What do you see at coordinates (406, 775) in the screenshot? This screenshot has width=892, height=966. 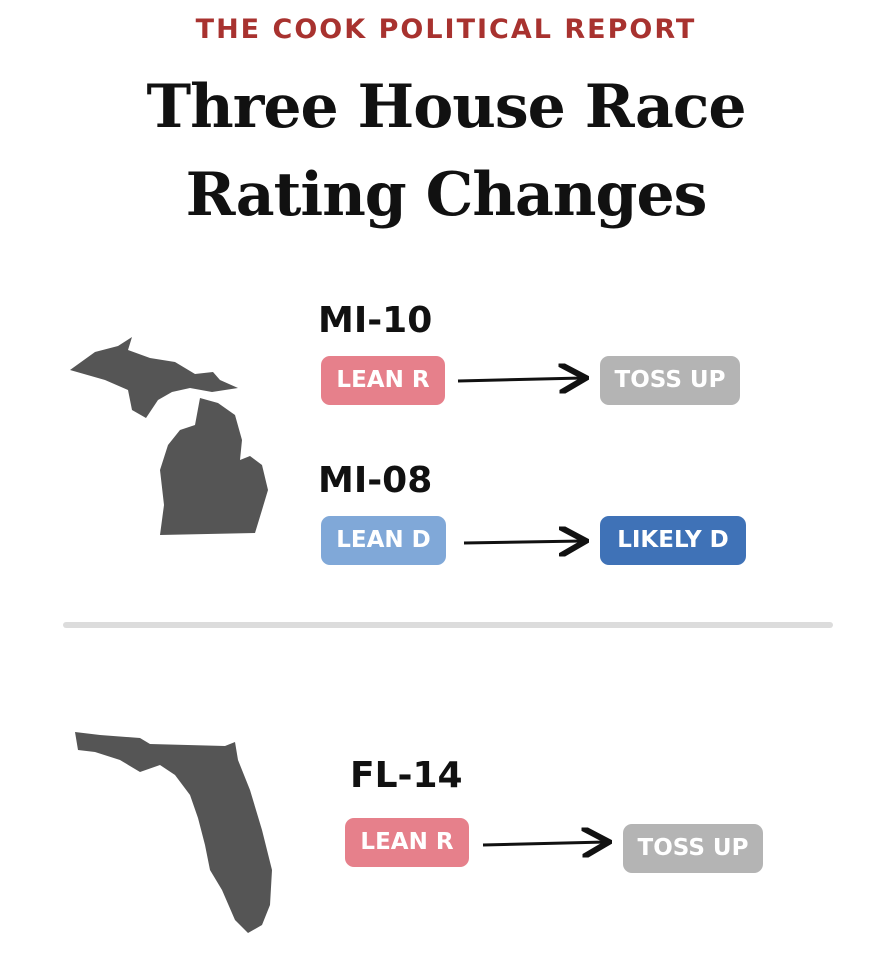 I see `district: FL-14` at bounding box center [406, 775].